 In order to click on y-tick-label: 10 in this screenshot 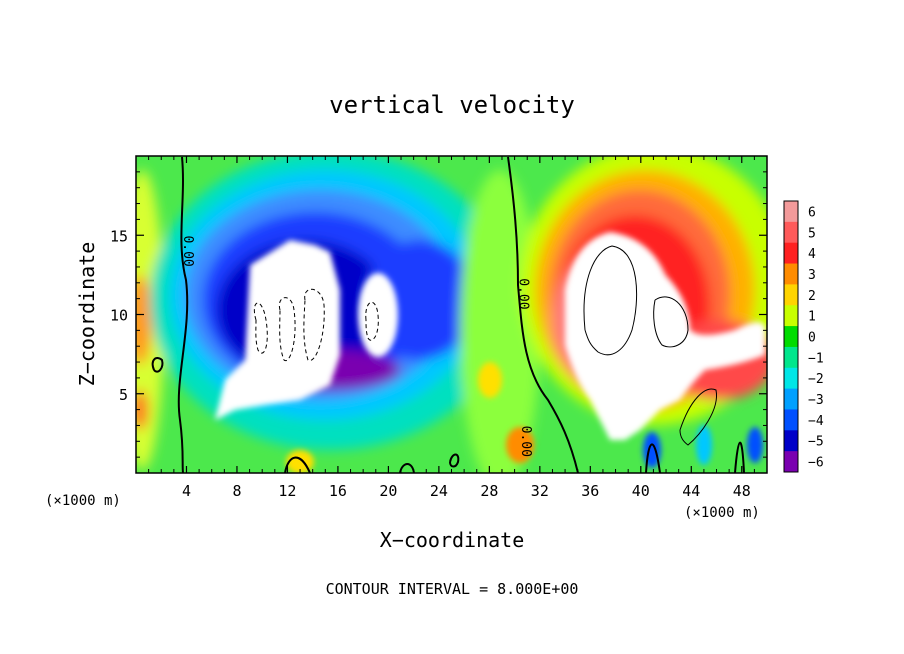, I will do `click(119, 316)`.